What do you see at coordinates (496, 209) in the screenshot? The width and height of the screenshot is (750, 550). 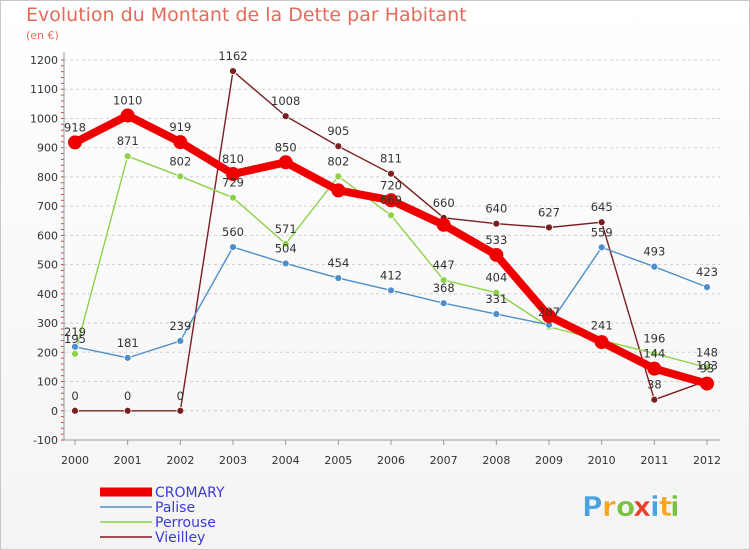 I see `data-label: 640` at bounding box center [496, 209].